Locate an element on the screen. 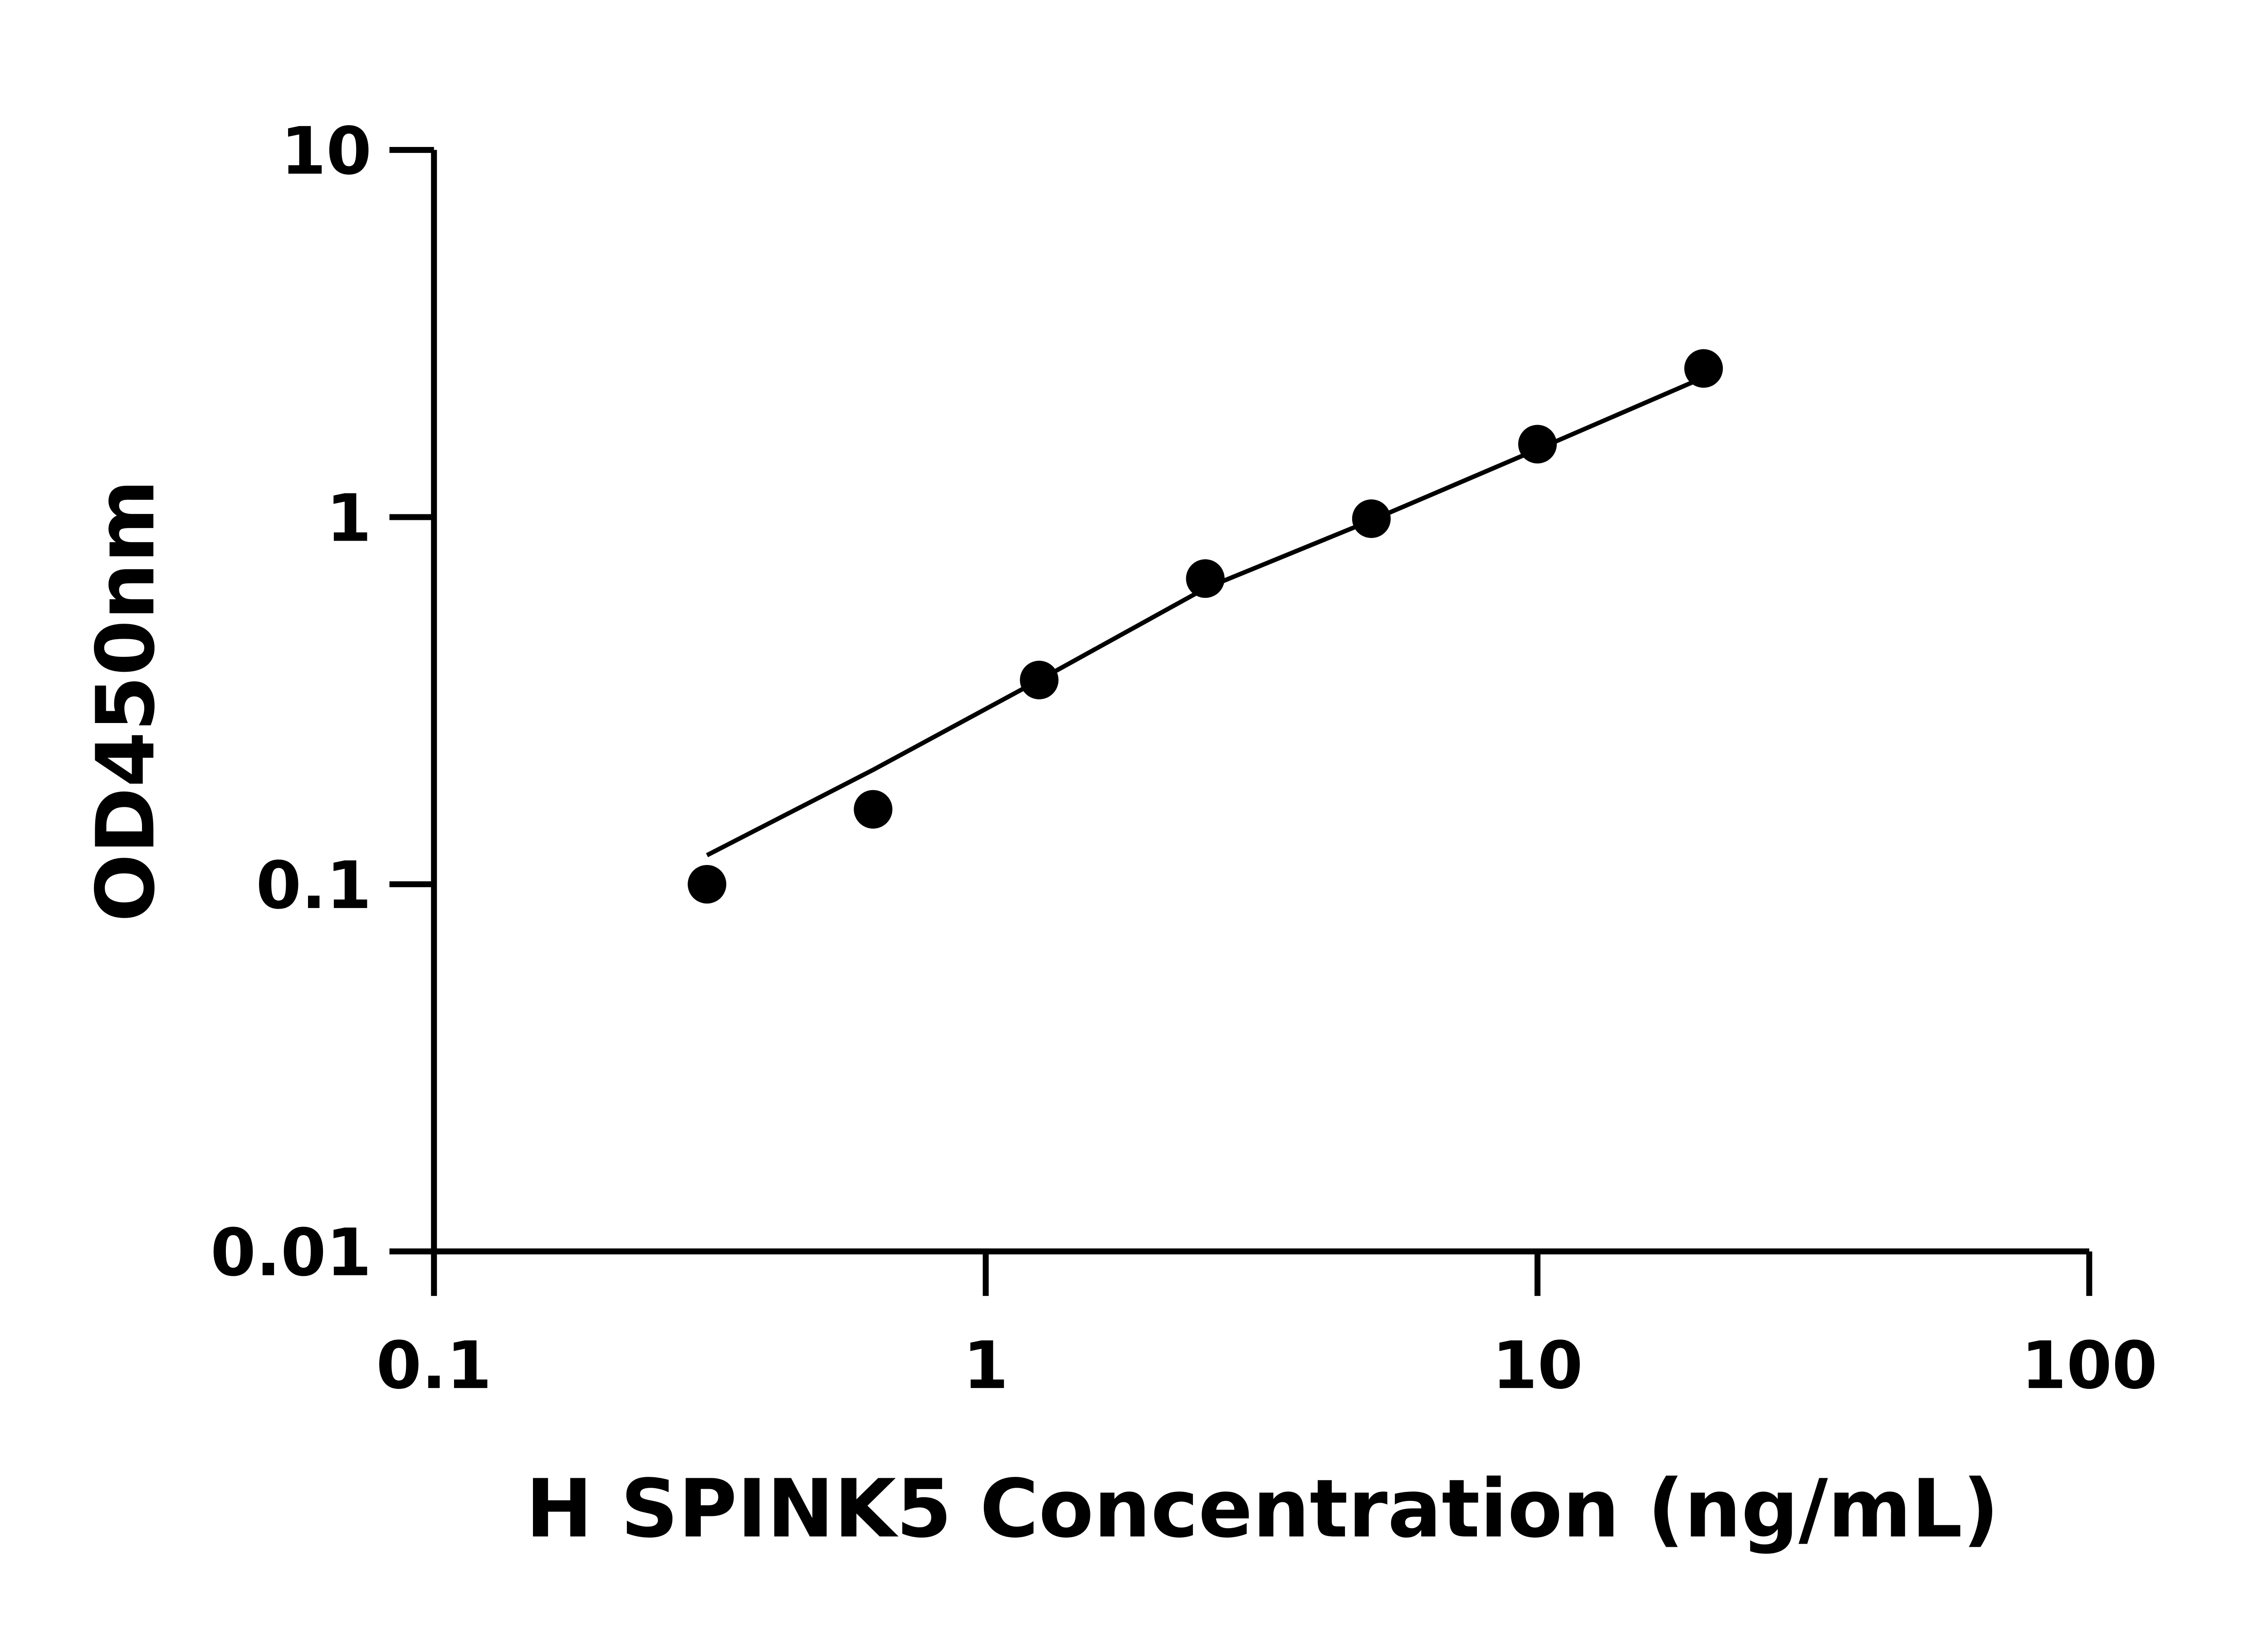 This screenshot has width=2268, height=1627. y-tick-label: 1 is located at coordinates (349, 518).